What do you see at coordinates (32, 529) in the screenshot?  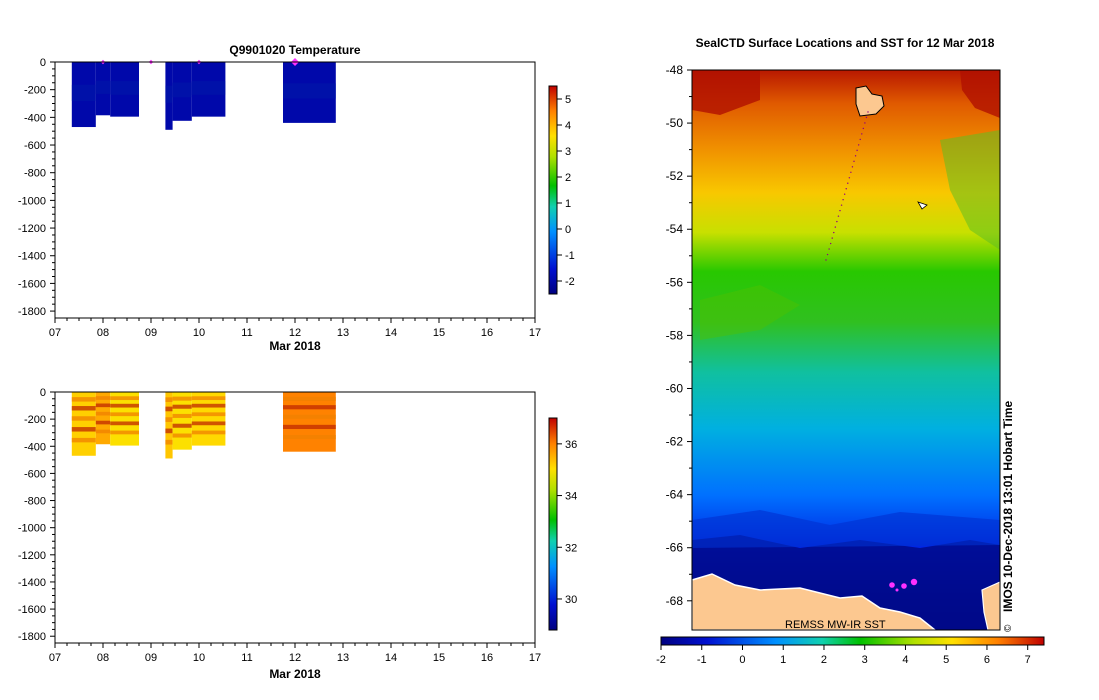 I see `bottom-ytick-label-5: -1000` at bounding box center [32, 529].